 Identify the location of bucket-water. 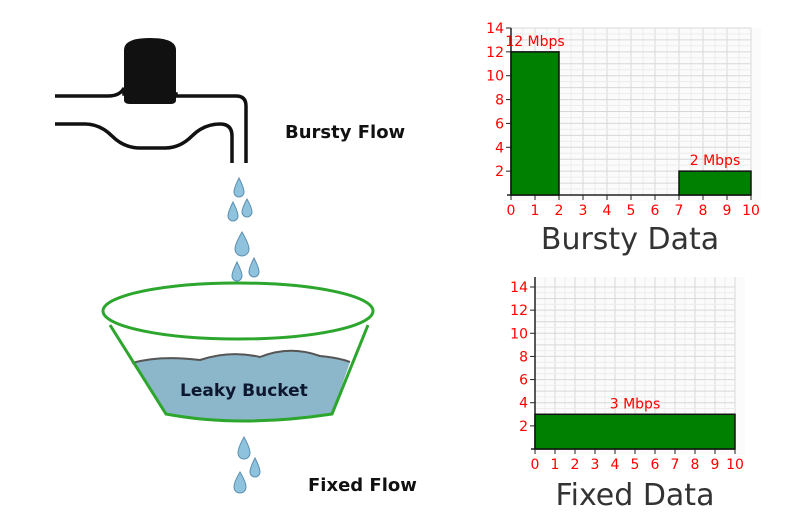
(241, 385).